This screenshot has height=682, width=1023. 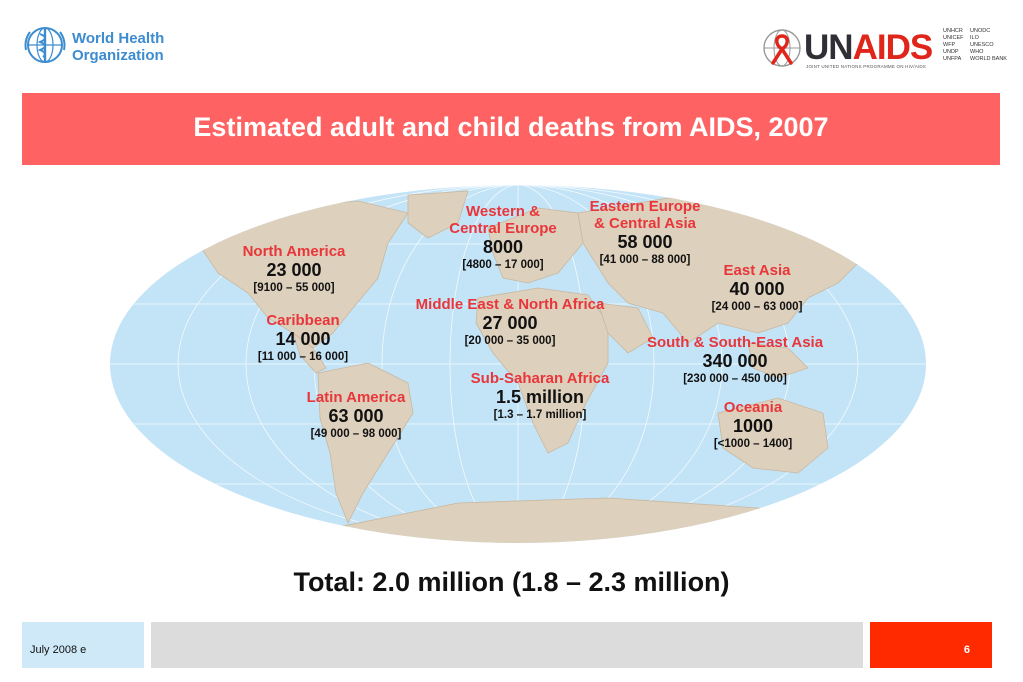 What do you see at coordinates (735, 342) in the screenshot?
I see `region-name: South & South-East Asia` at bounding box center [735, 342].